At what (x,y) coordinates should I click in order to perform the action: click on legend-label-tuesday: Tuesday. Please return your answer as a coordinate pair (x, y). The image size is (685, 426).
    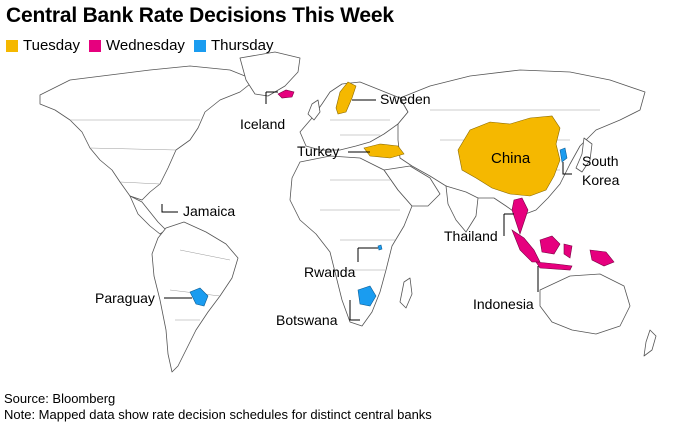
    Looking at the image, I should click on (51, 45).